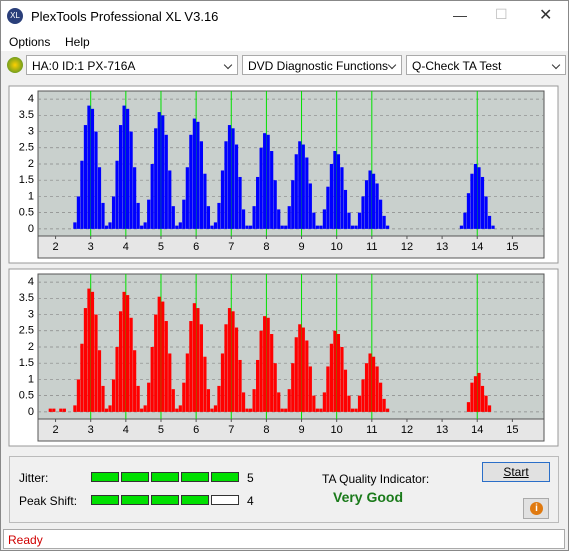  I want to click on start-button: Start, so click(516, 472).